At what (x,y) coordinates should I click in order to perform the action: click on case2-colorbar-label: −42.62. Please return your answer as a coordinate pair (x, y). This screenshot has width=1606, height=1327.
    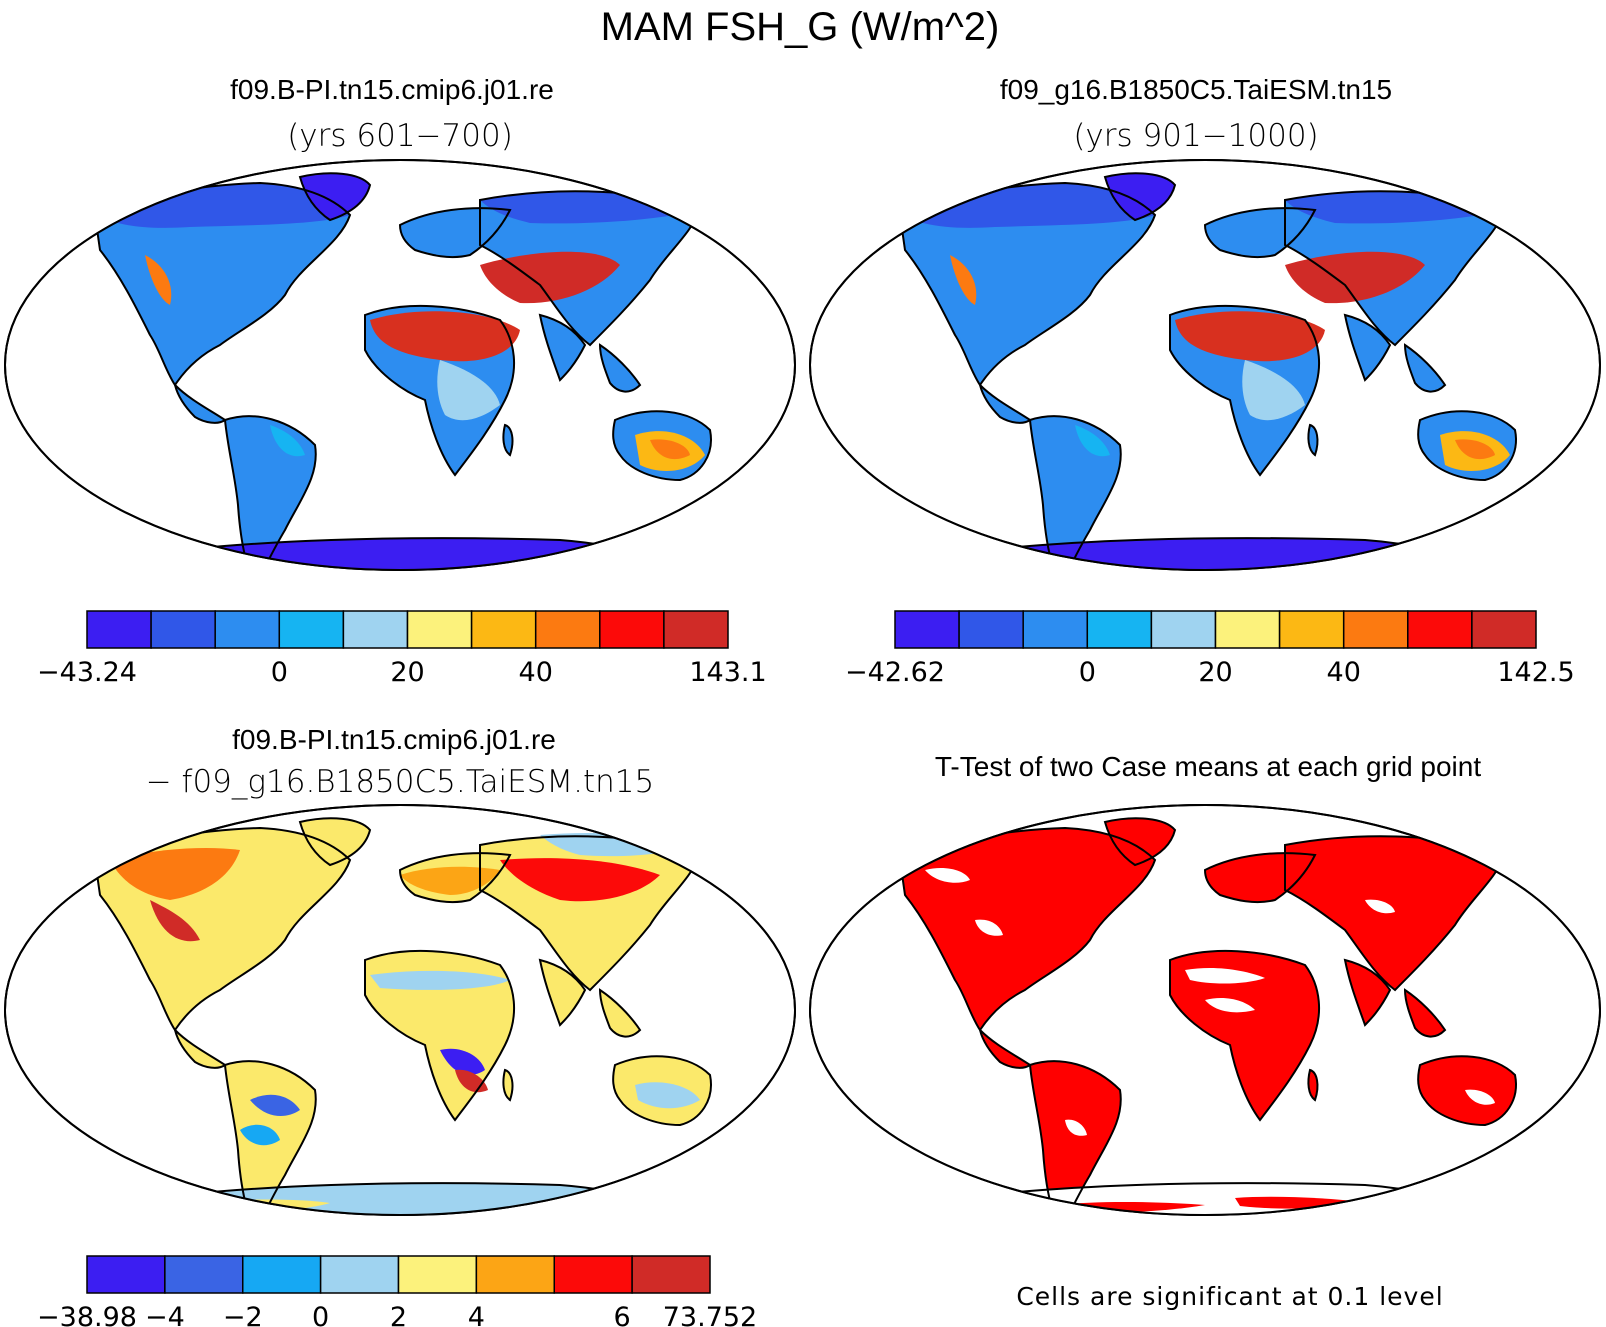
    Looking at the image, I should click on (895, 672).